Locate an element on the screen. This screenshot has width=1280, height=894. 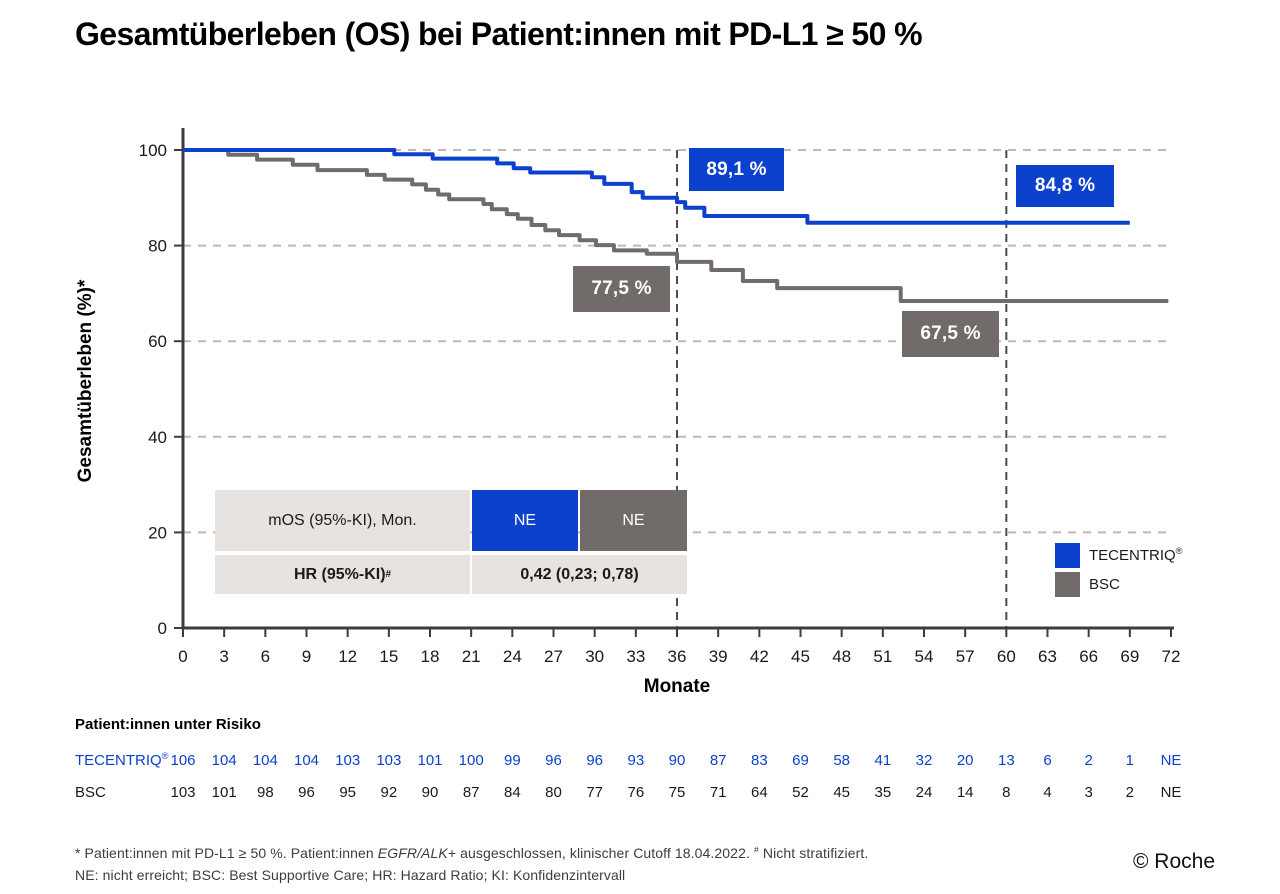
risk-value: 75 is located at coordinates (677, 792).